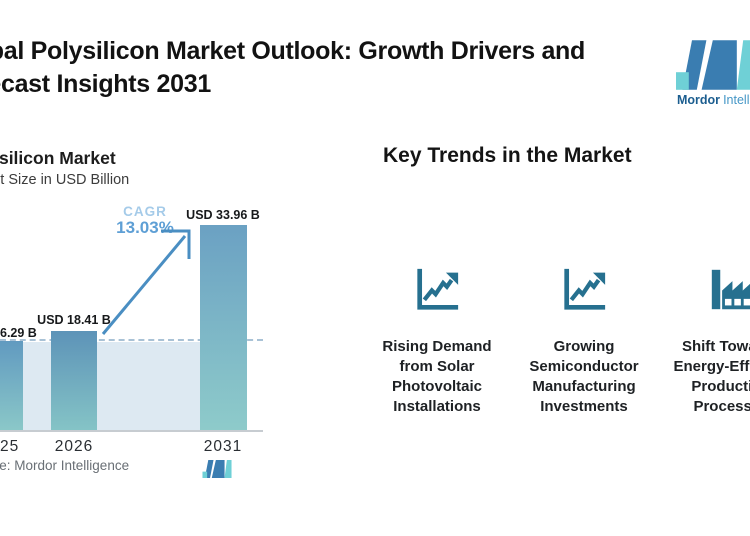  Describe the element at coordinates (730, 289) in the screenshot. I see `factory-icon` at that location.